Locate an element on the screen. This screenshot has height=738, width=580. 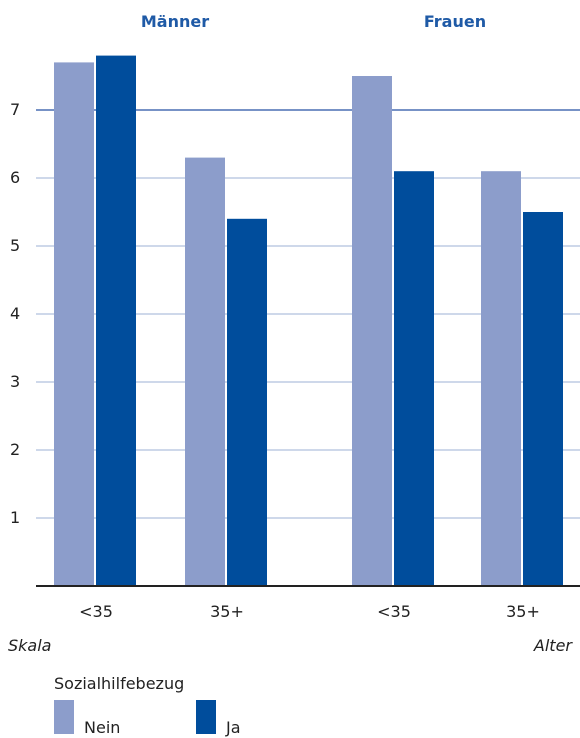
y-tick-label-1: 1 is located at coordinates (15, 517).